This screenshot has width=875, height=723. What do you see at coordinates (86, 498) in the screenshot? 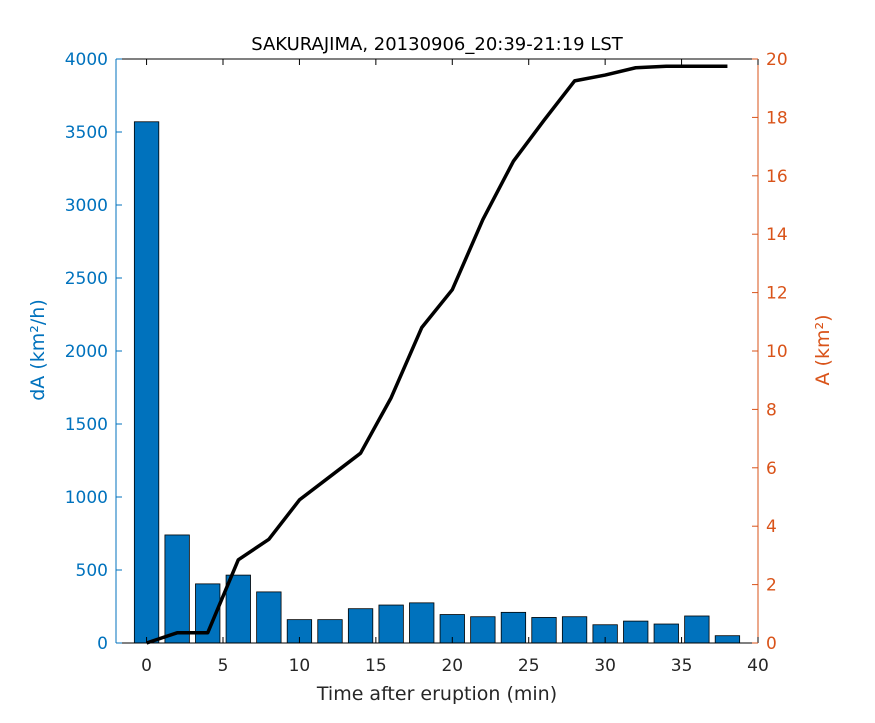
I see `y-tick-label-left: 1000` at bounding box center [86, 498].